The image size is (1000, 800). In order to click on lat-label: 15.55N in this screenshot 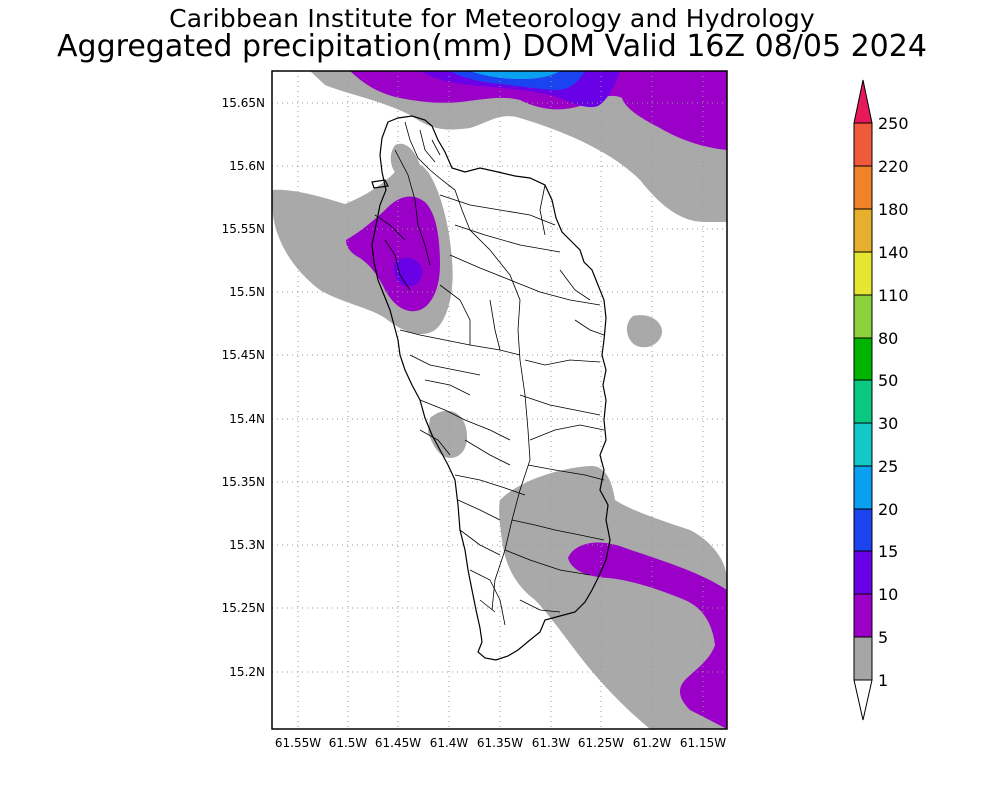, I will do `click(243, 229)`.